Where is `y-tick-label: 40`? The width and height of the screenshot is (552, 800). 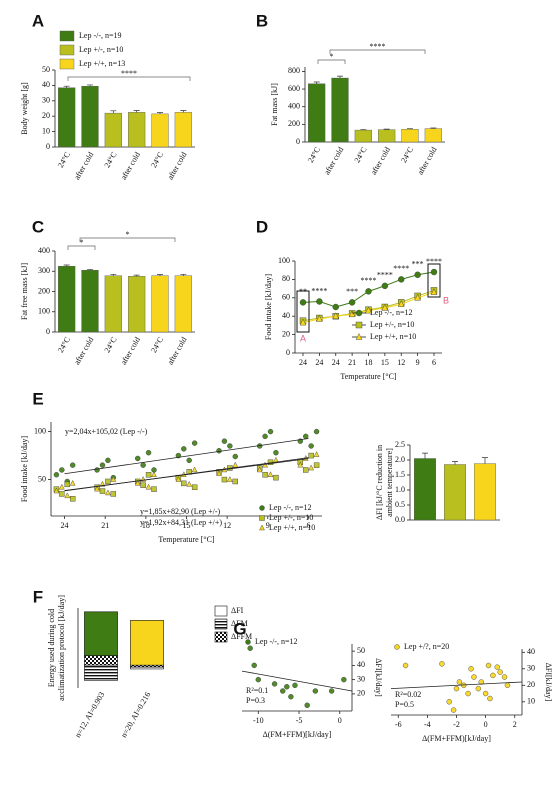
y-tick-label: 40 is located at coordinates (361, 664).